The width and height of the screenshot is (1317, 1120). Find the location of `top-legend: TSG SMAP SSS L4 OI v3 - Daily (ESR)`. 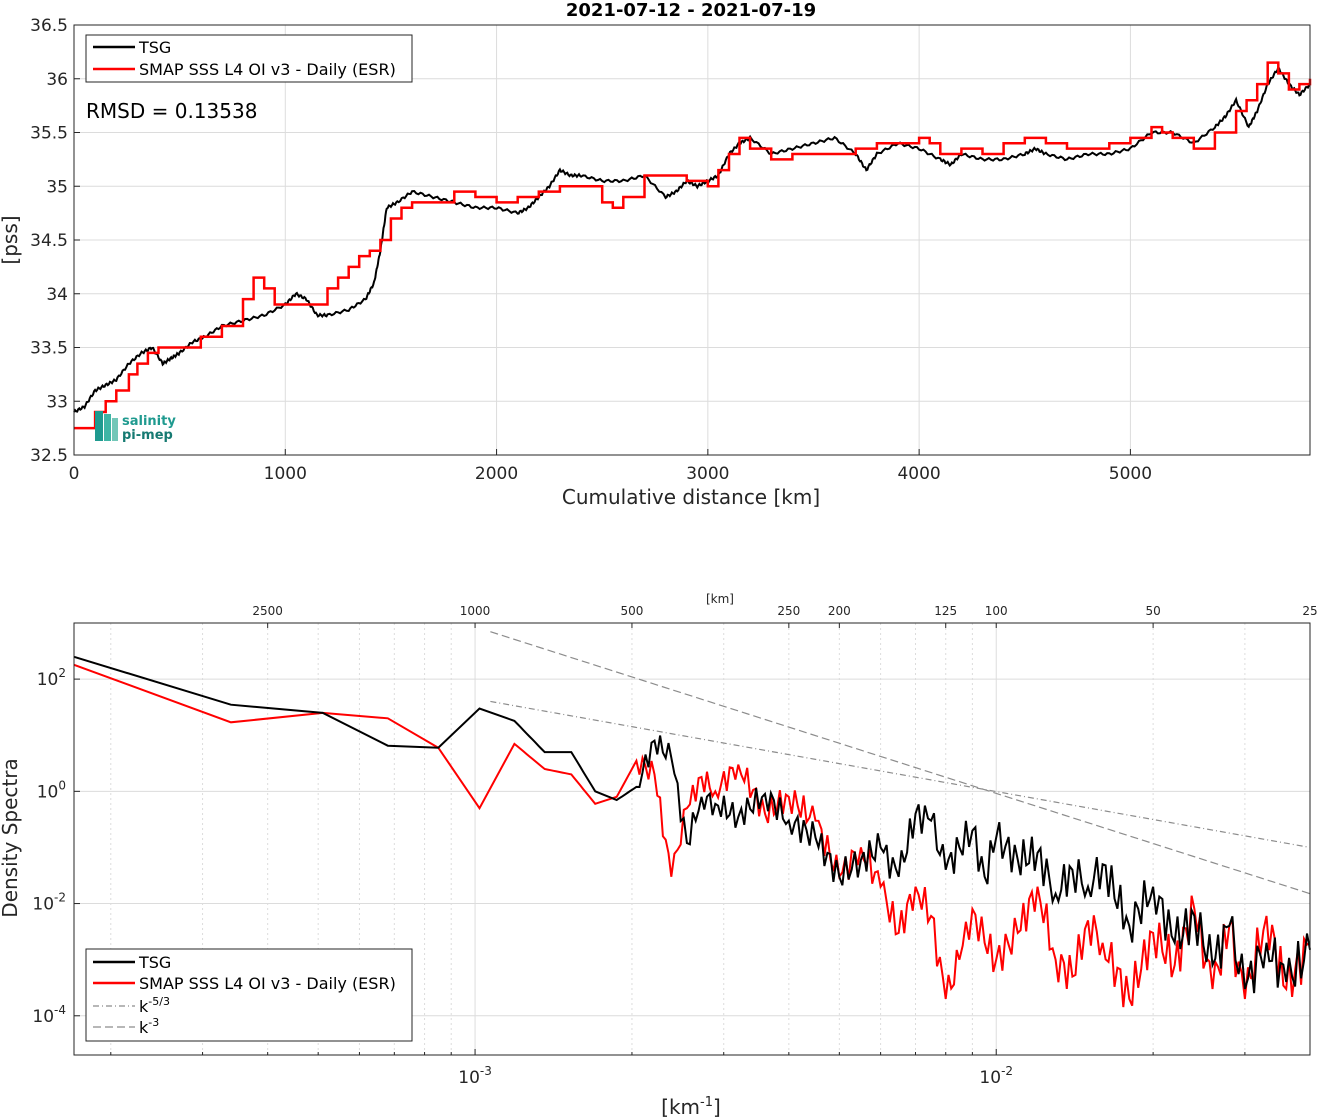

top-legend: TSG SMAP SSS L4 OI v3 - Daily (ESR) is located at coordinates (249, 58).